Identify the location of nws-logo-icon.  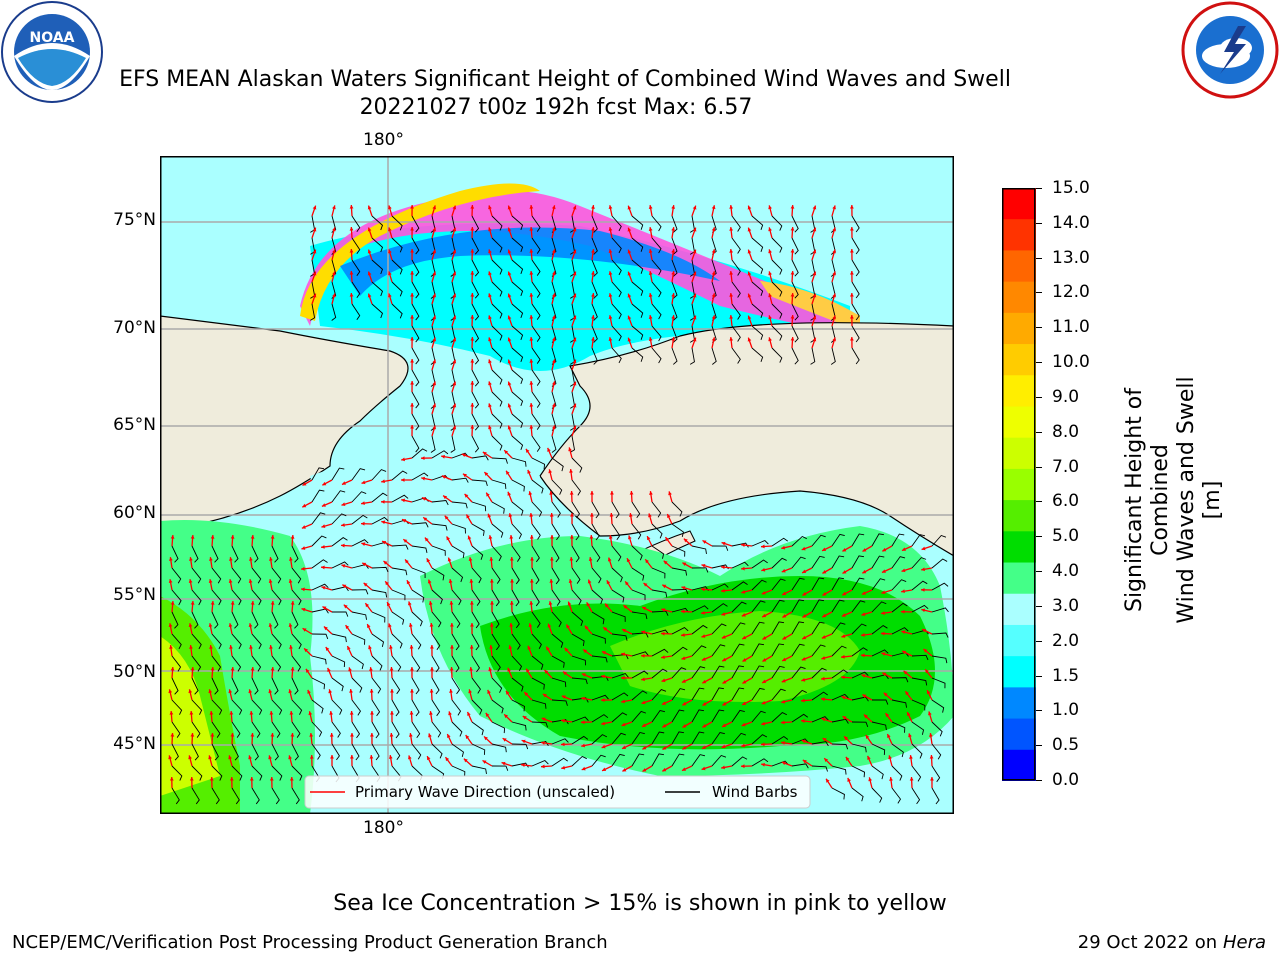
(1230, 50).